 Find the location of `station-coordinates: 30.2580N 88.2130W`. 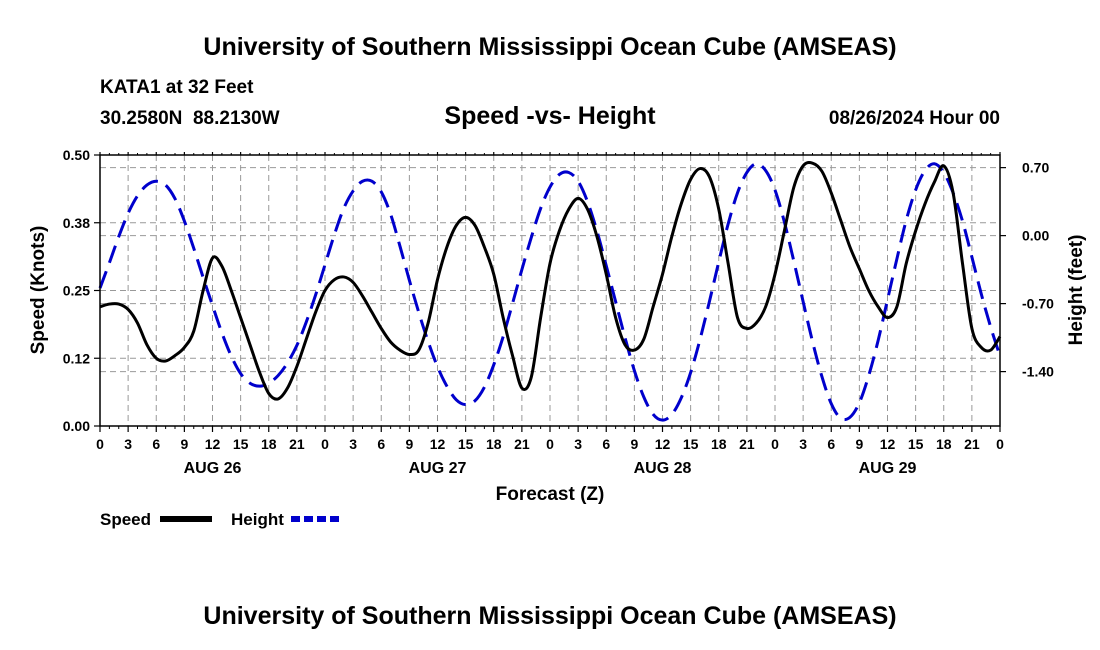

station-coordinates: 30.2580N 88.2130W is located at coordinates (190, 118).